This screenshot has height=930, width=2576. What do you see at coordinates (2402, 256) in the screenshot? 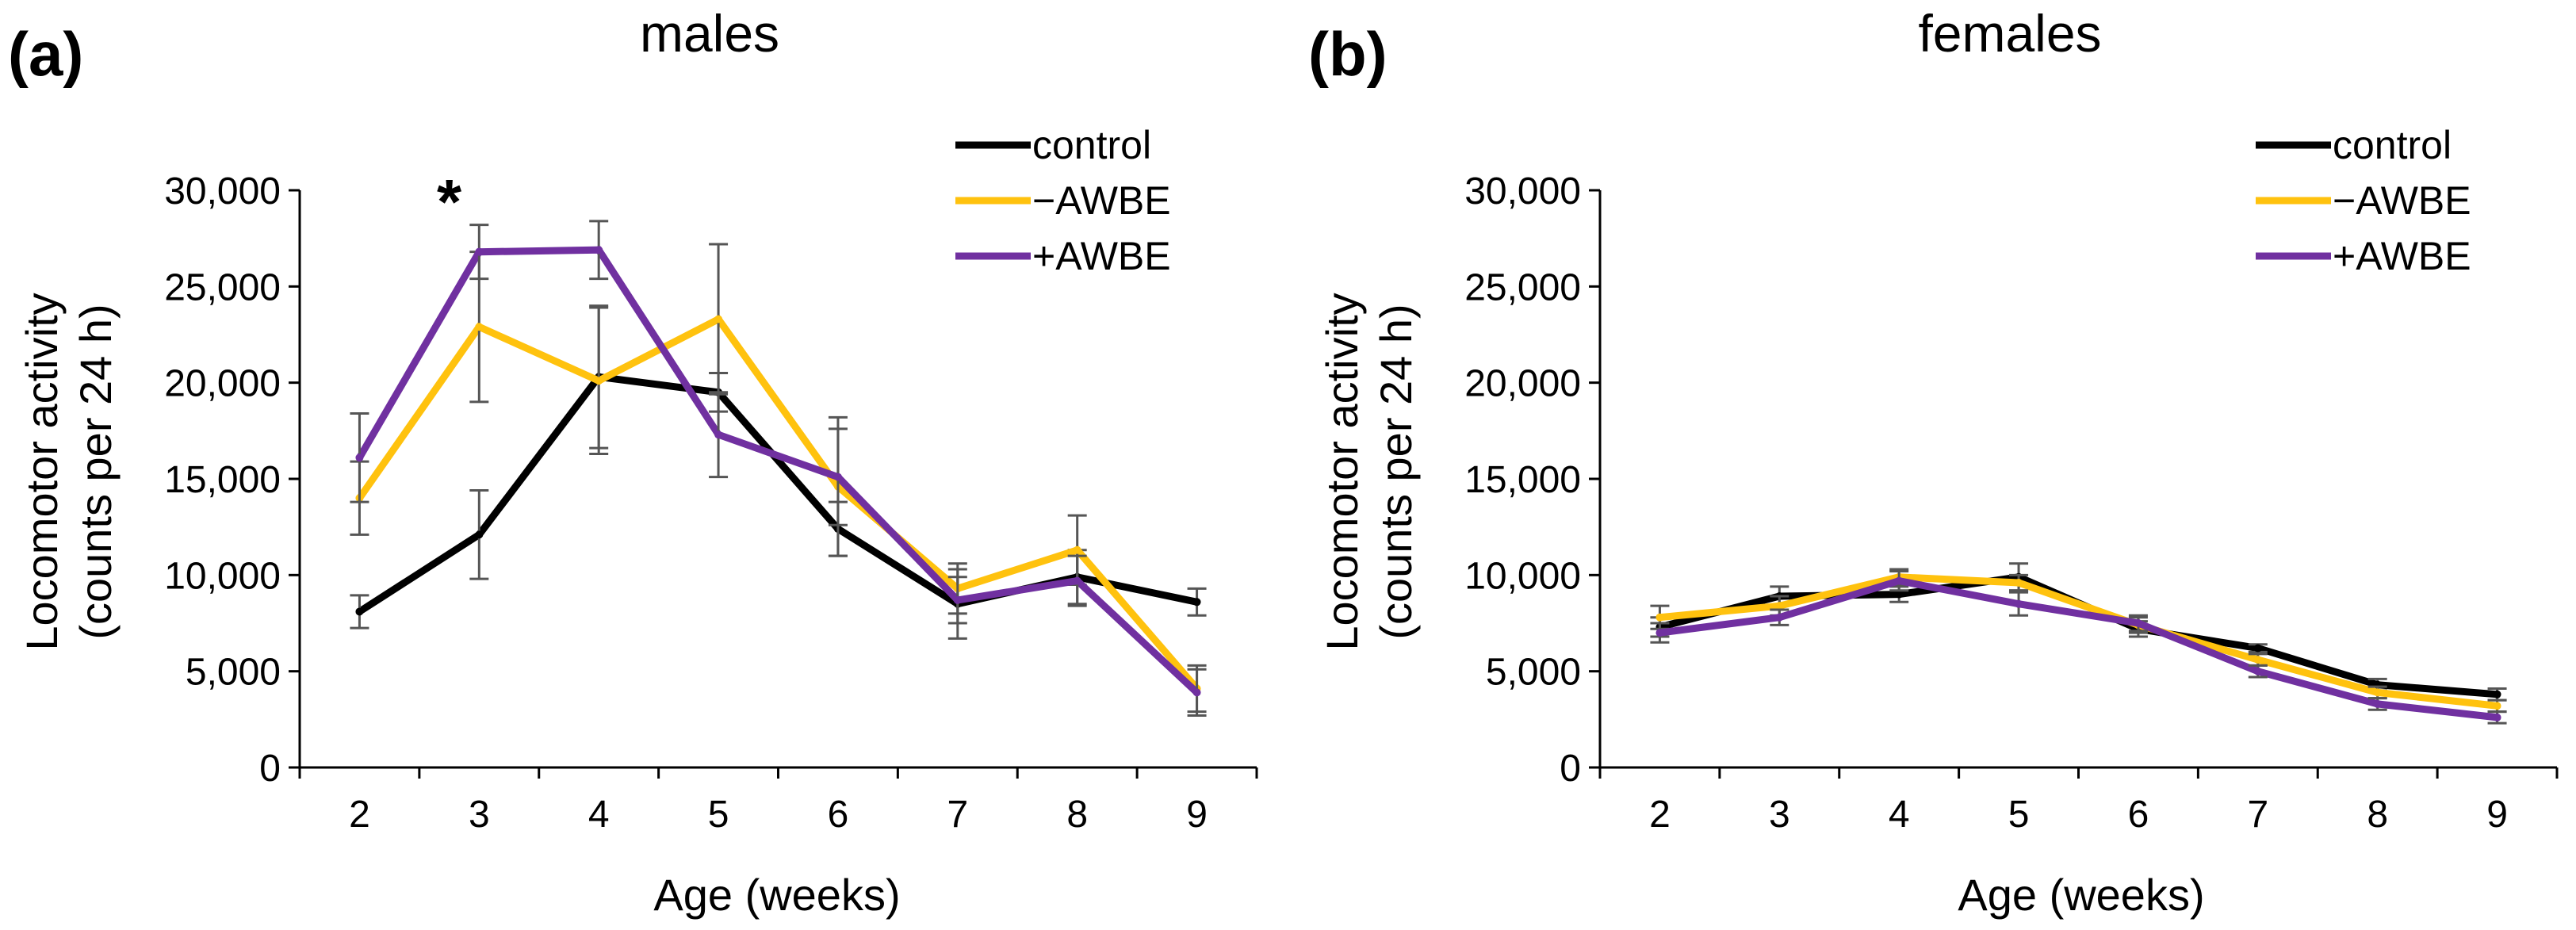
I see `panel-b-legend-label-plus-awbe: +AWBE` at bounding box center [2402, 256].